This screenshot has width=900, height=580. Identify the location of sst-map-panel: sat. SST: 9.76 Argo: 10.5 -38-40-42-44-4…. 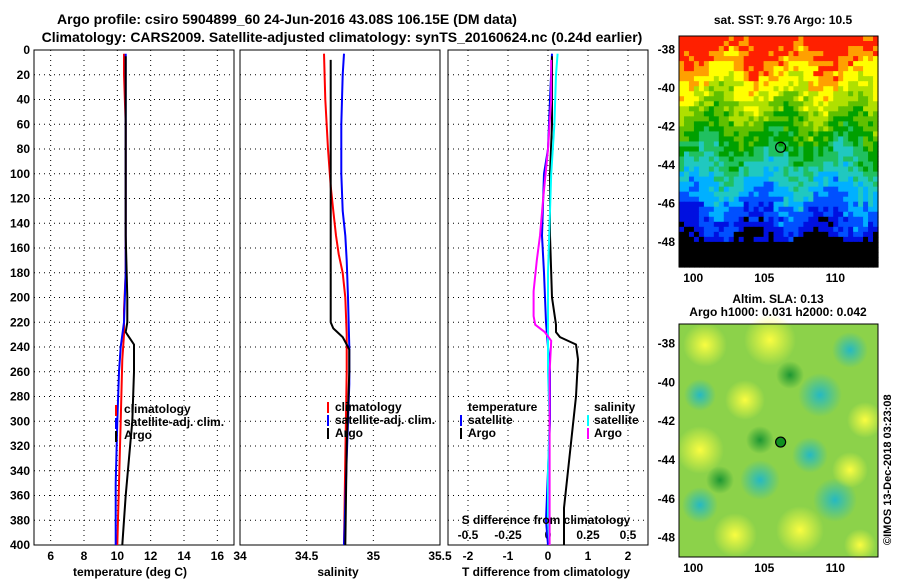
(768, 149).